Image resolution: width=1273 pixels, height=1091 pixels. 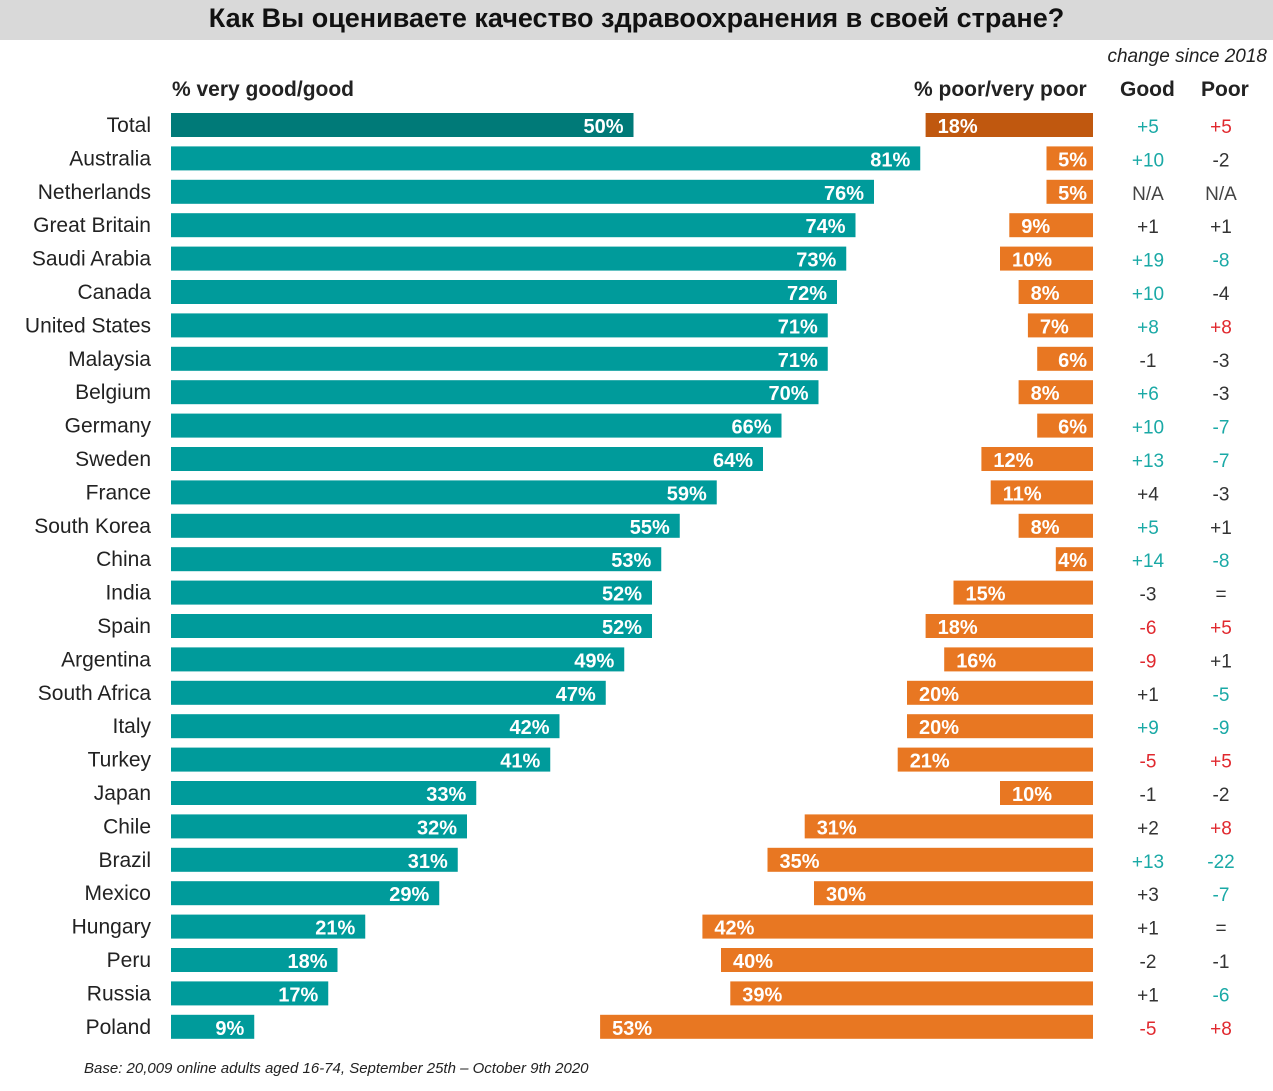 I want to click on good-bar-label: 49%, so click(x=594, y=661).